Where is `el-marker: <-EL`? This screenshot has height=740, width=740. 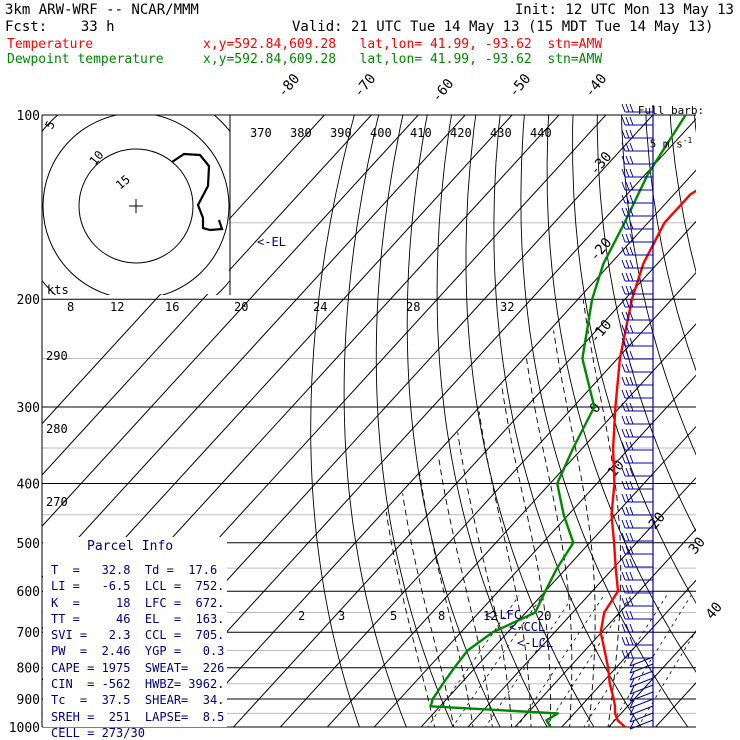
el-marker: <-EL is located at coordinates (271, 242).